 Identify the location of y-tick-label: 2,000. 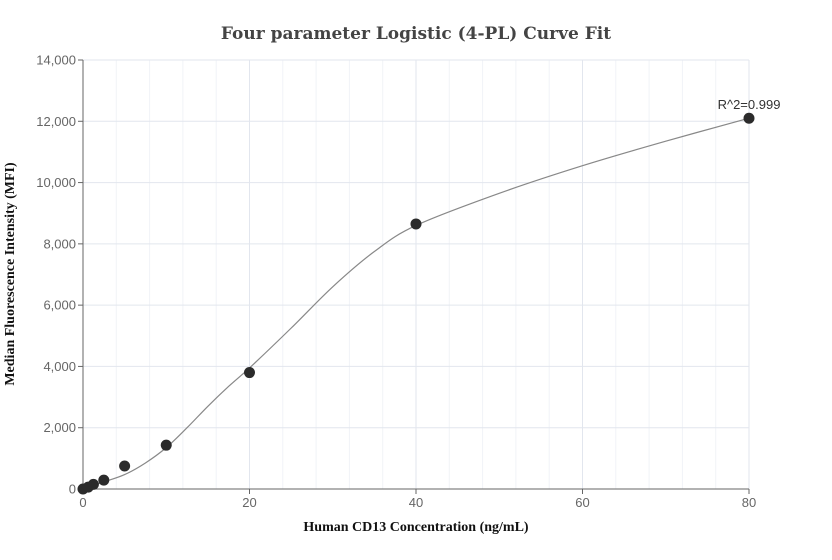
(59, 427).